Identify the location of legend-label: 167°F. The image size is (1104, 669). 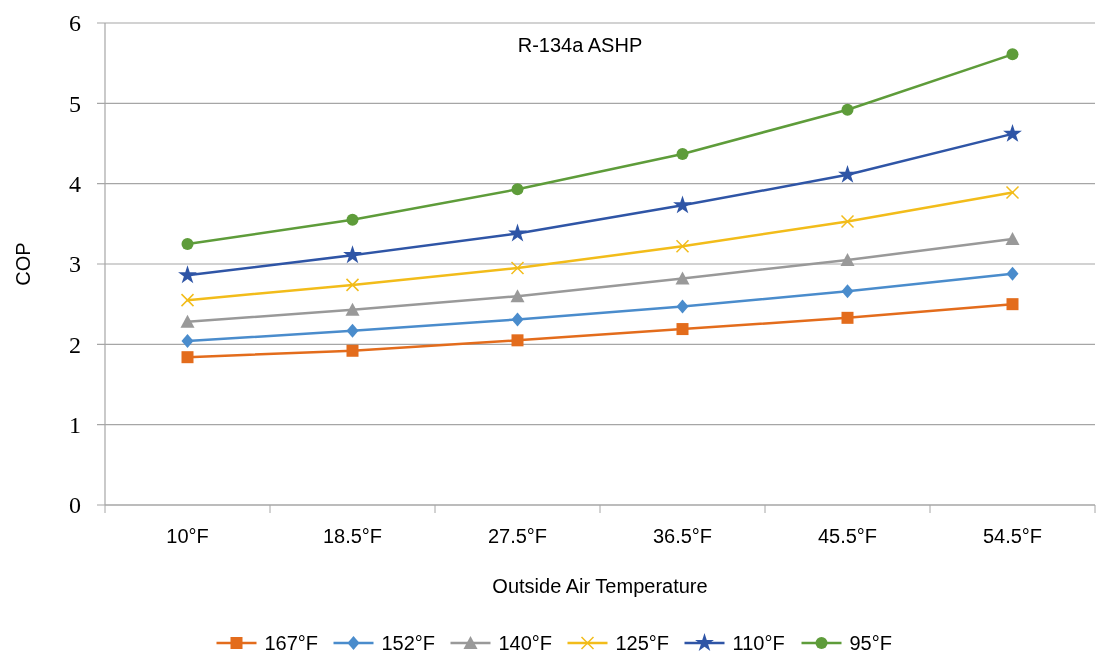
(291, 643).